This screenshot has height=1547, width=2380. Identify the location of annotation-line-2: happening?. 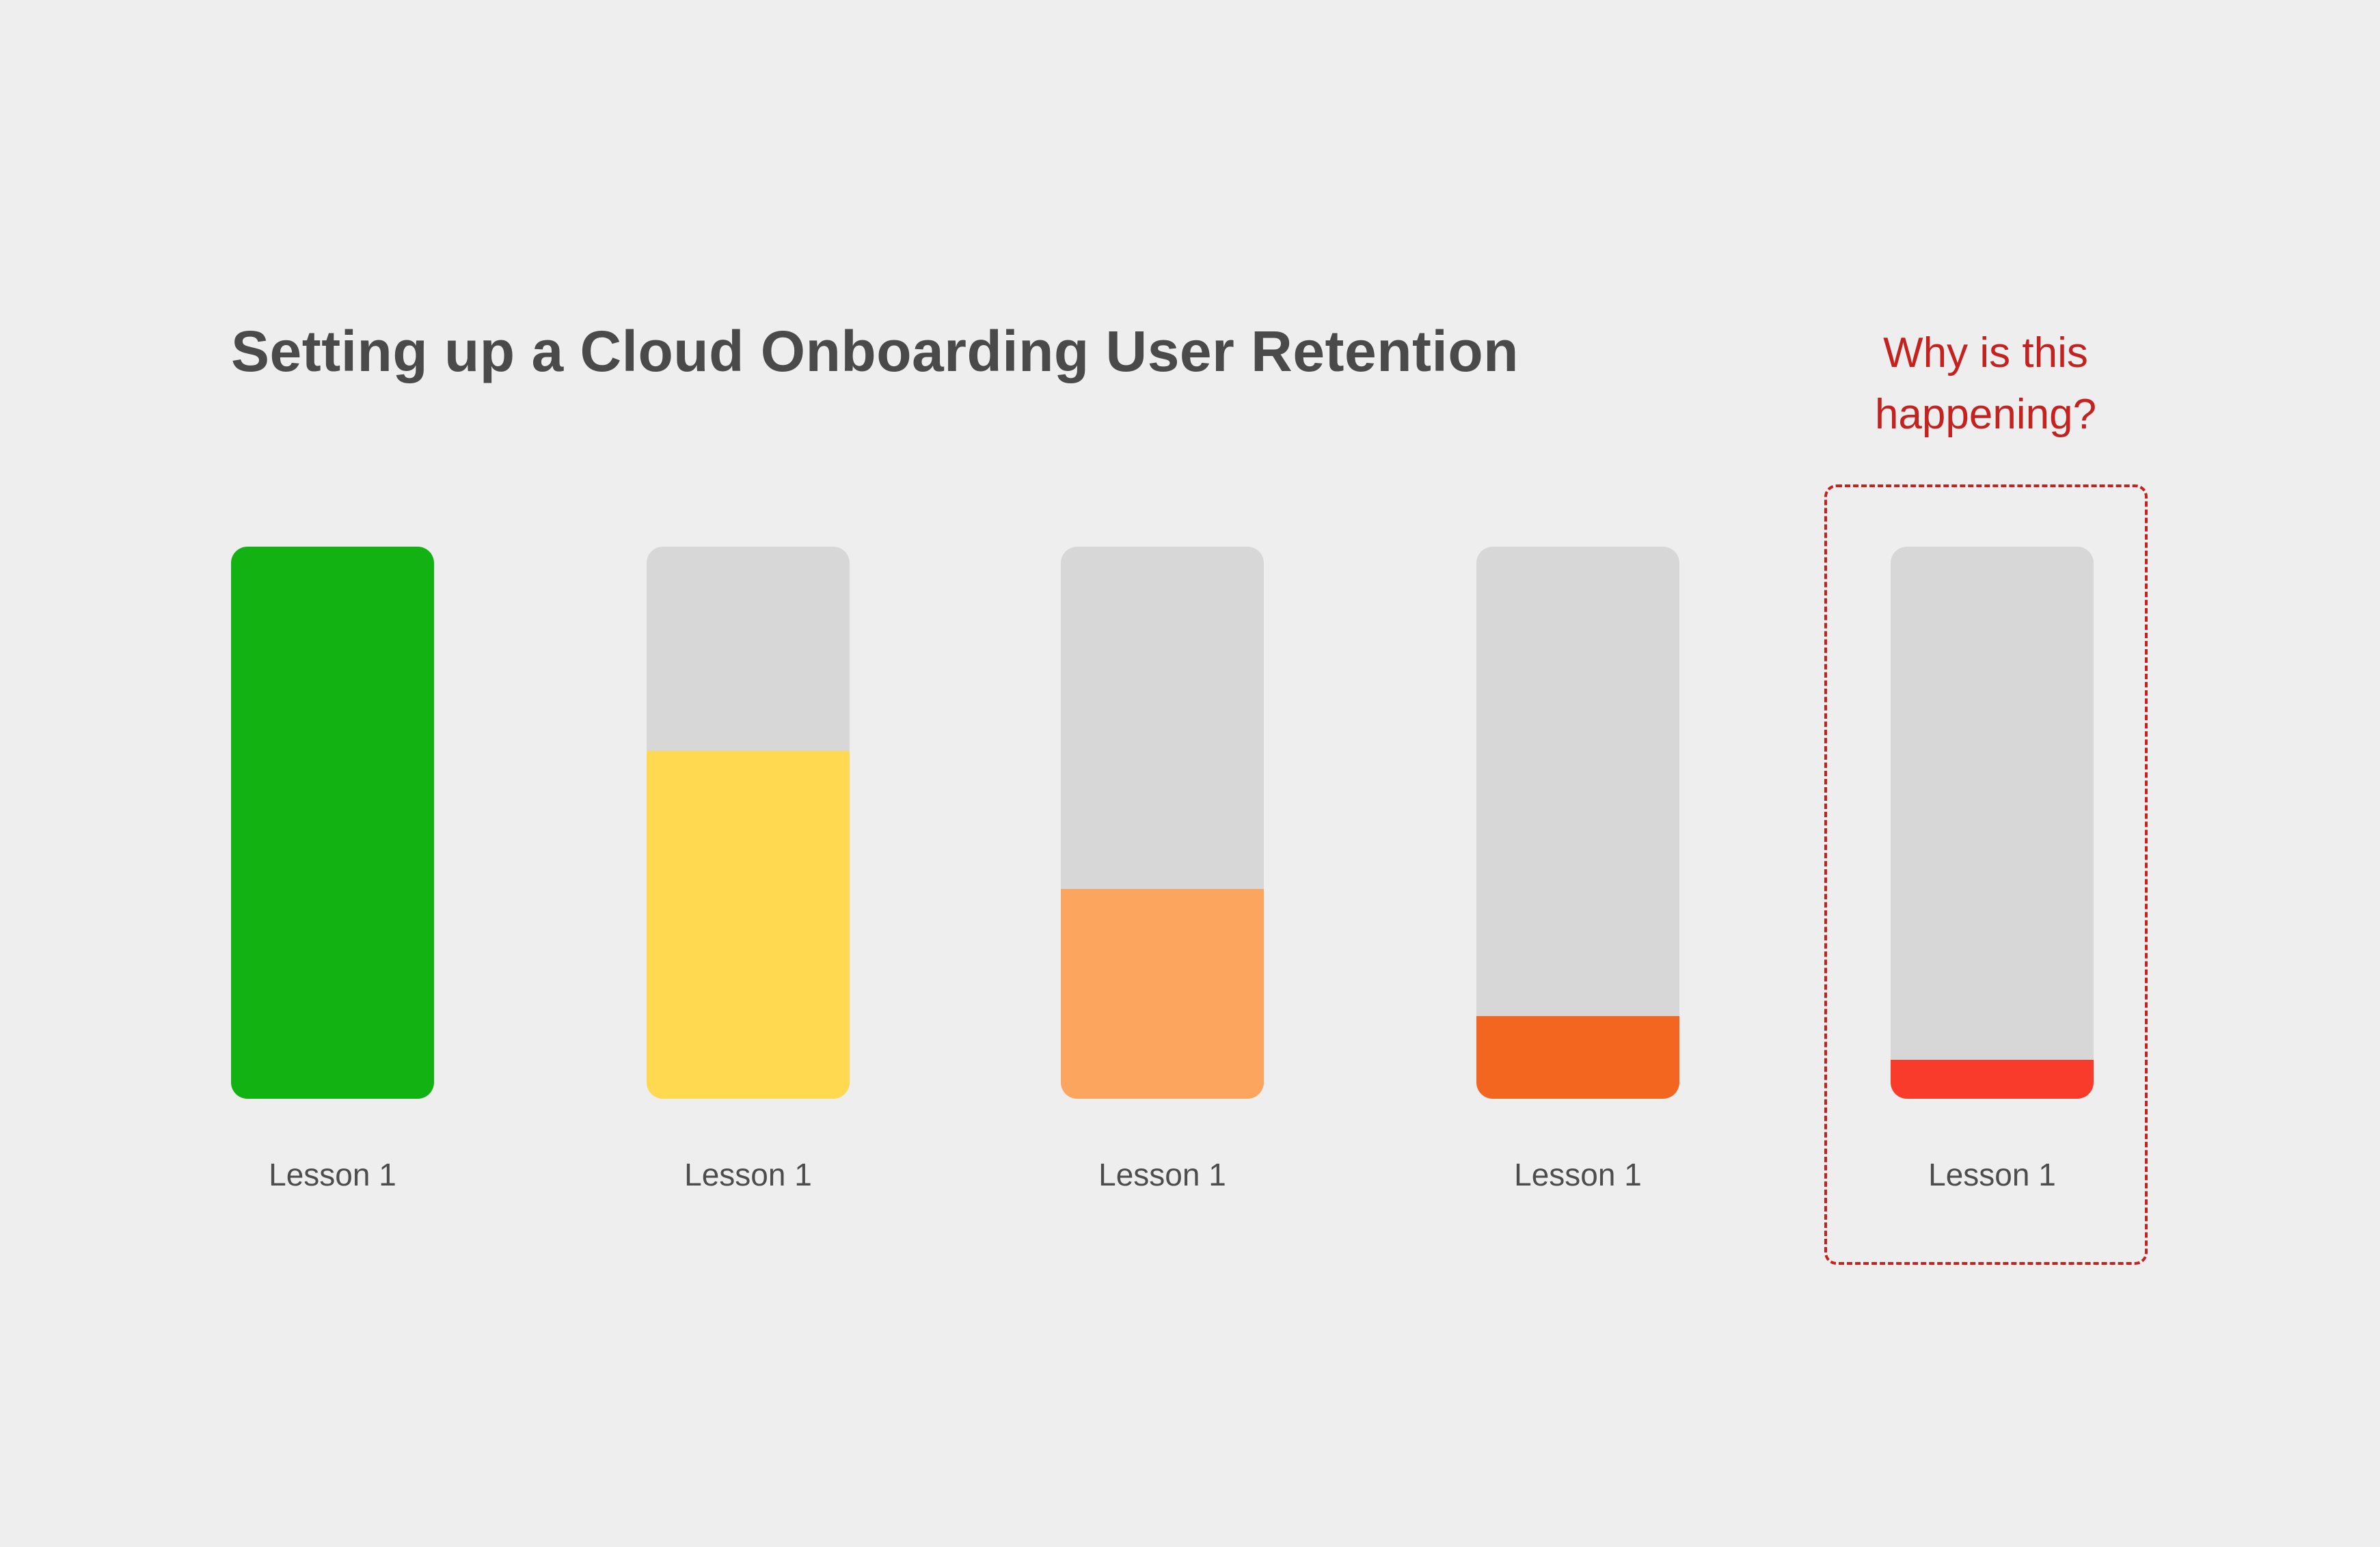
(1985, 414).